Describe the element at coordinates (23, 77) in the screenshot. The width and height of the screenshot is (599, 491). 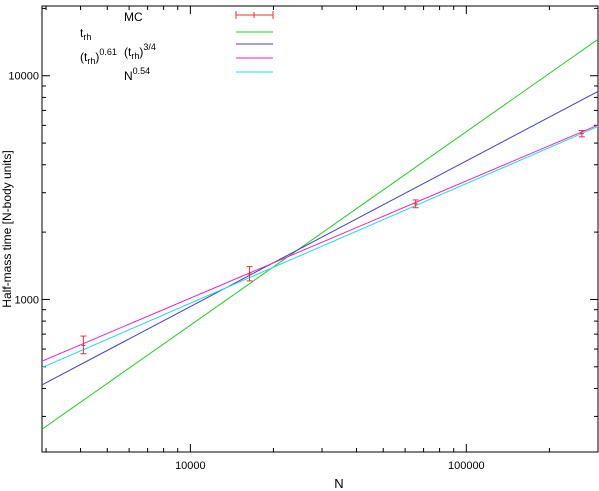
I see `y-tick-label: 10000` at that location.